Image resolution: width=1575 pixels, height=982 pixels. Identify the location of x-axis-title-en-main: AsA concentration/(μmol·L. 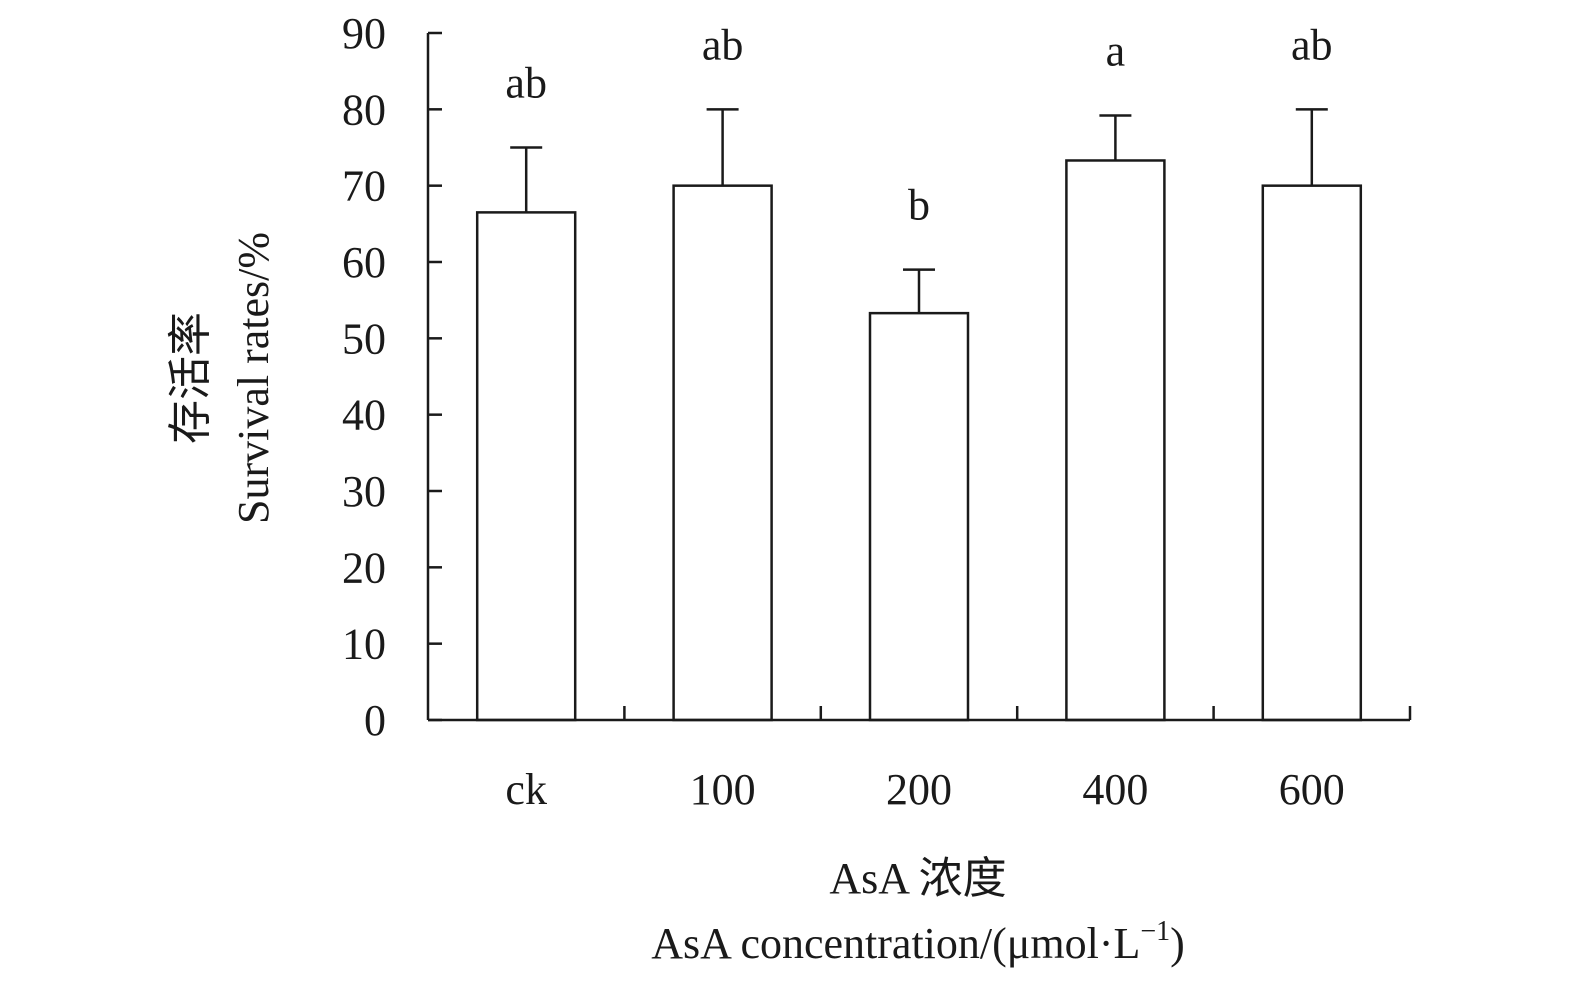
(895, 943).